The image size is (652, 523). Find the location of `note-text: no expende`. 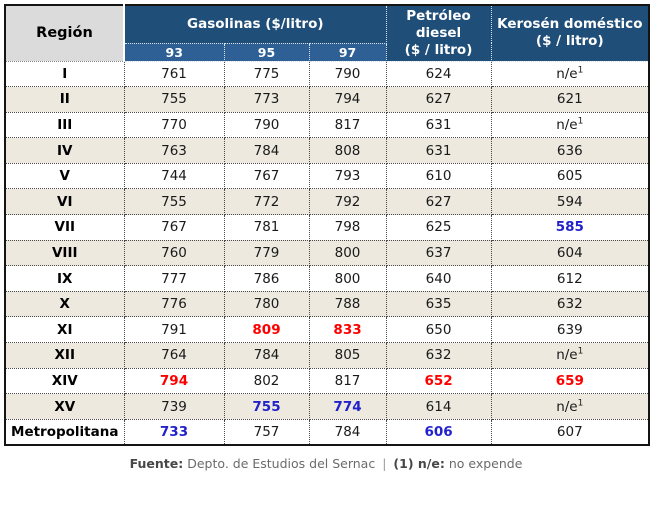

note-text: no expende is located at coordinates (485, 463).